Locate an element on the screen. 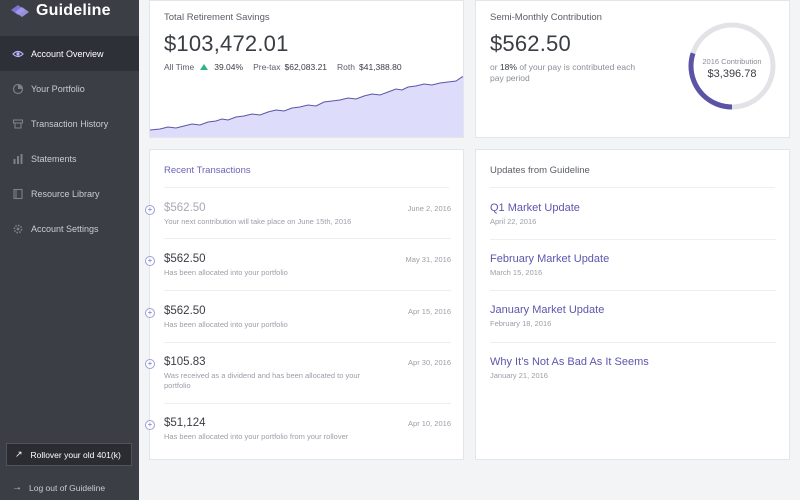 The image size is (800, 500). contribution-amount: $562.50 is located at coordinates (530, 43).